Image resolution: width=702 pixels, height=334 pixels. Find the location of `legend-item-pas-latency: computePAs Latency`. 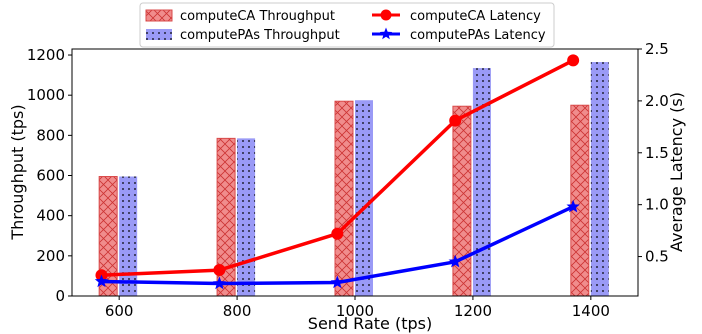

legend-item-pas-latency: computePAs Latency is located at coordinates (459, 35).